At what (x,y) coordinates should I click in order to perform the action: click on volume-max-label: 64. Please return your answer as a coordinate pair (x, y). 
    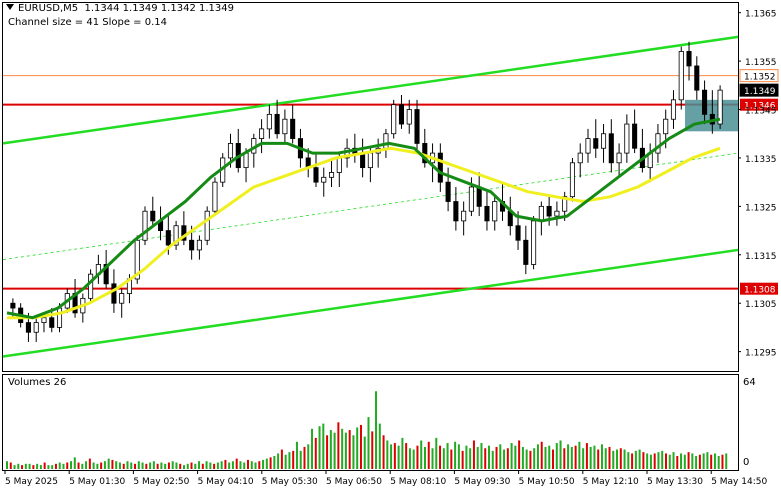
    Looking at the image, I should click on (749, 382).